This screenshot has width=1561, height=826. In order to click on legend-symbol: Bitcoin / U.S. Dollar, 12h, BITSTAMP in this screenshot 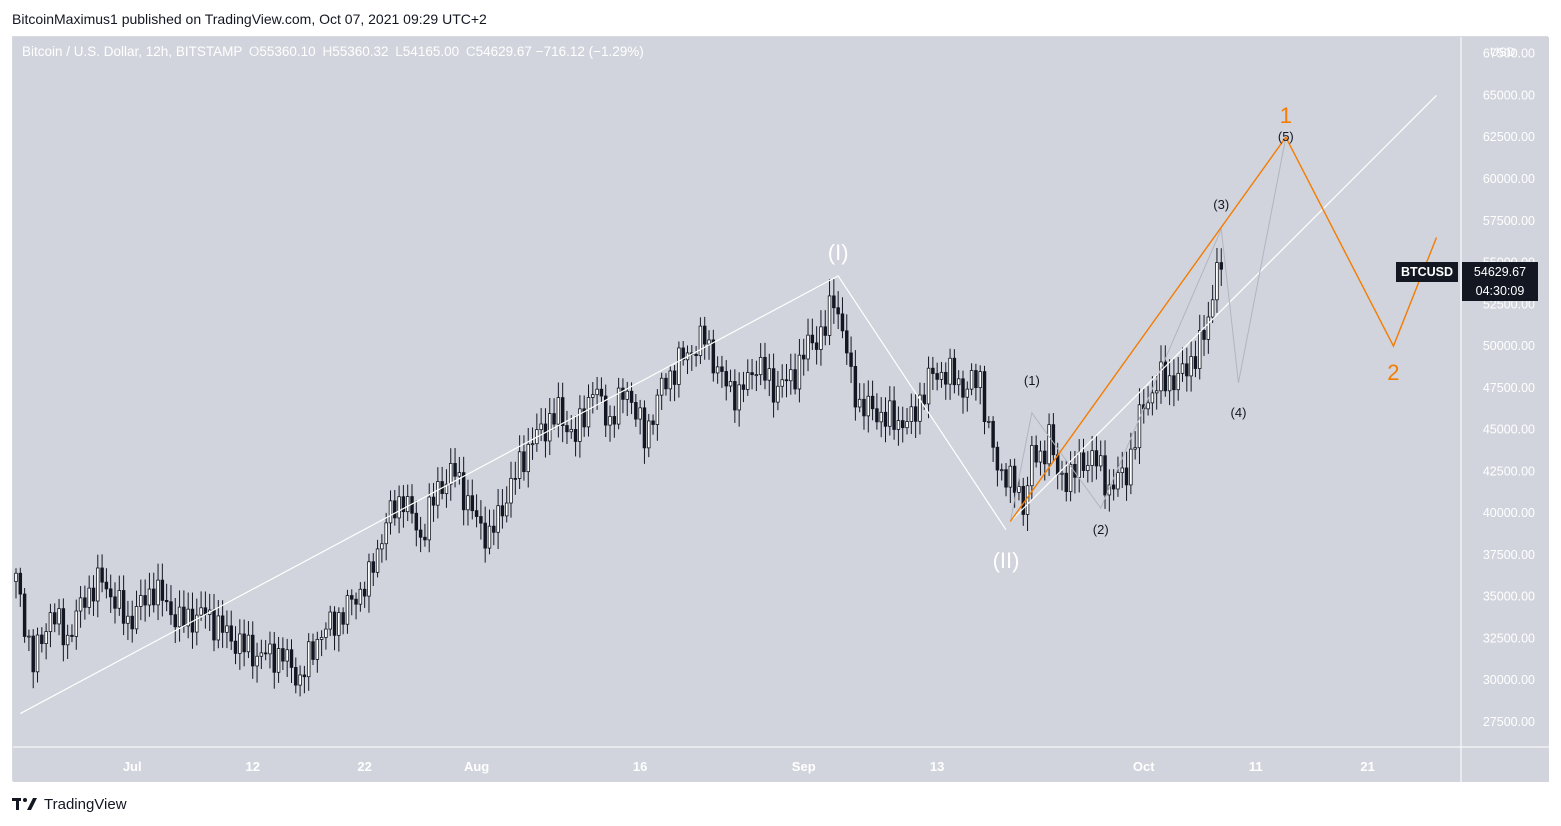, I will do `click(132, 51)`.